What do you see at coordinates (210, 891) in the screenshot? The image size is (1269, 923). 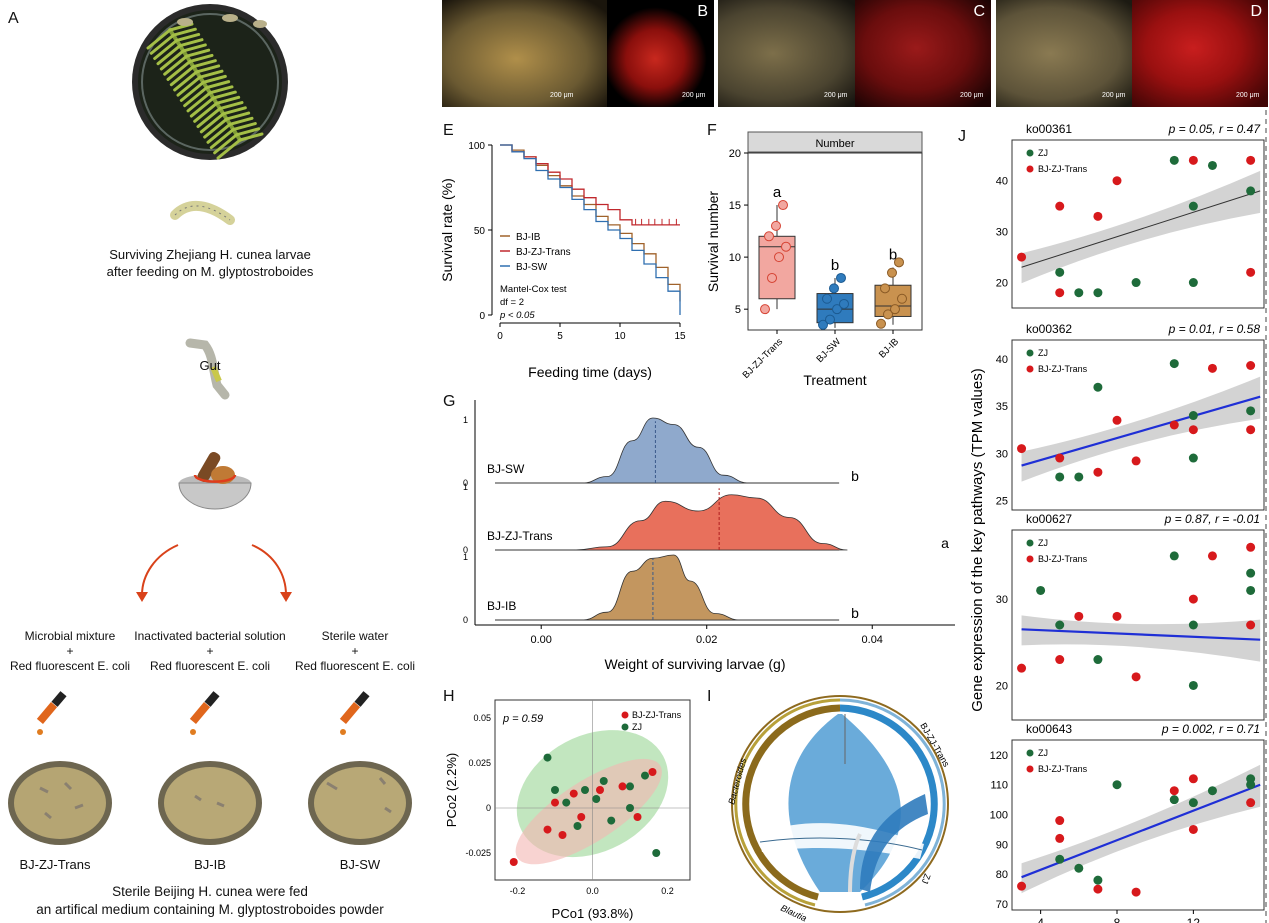 I see `bottom-caption-line1: Sterile Beijing H. cunea were fed` at bounding box center [210, 891].